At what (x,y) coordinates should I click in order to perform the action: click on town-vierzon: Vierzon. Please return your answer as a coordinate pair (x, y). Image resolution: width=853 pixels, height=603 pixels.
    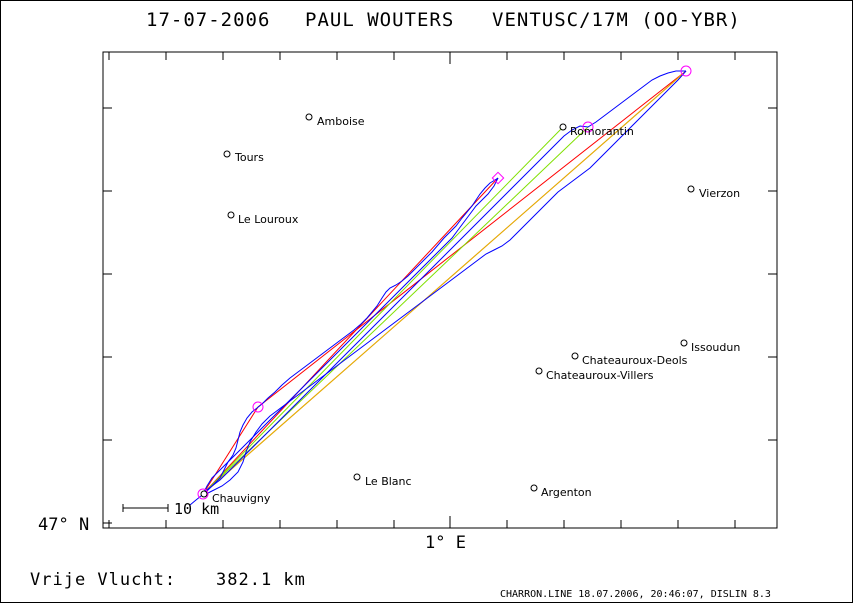
    Looking at the image, I should click on (713, 192).